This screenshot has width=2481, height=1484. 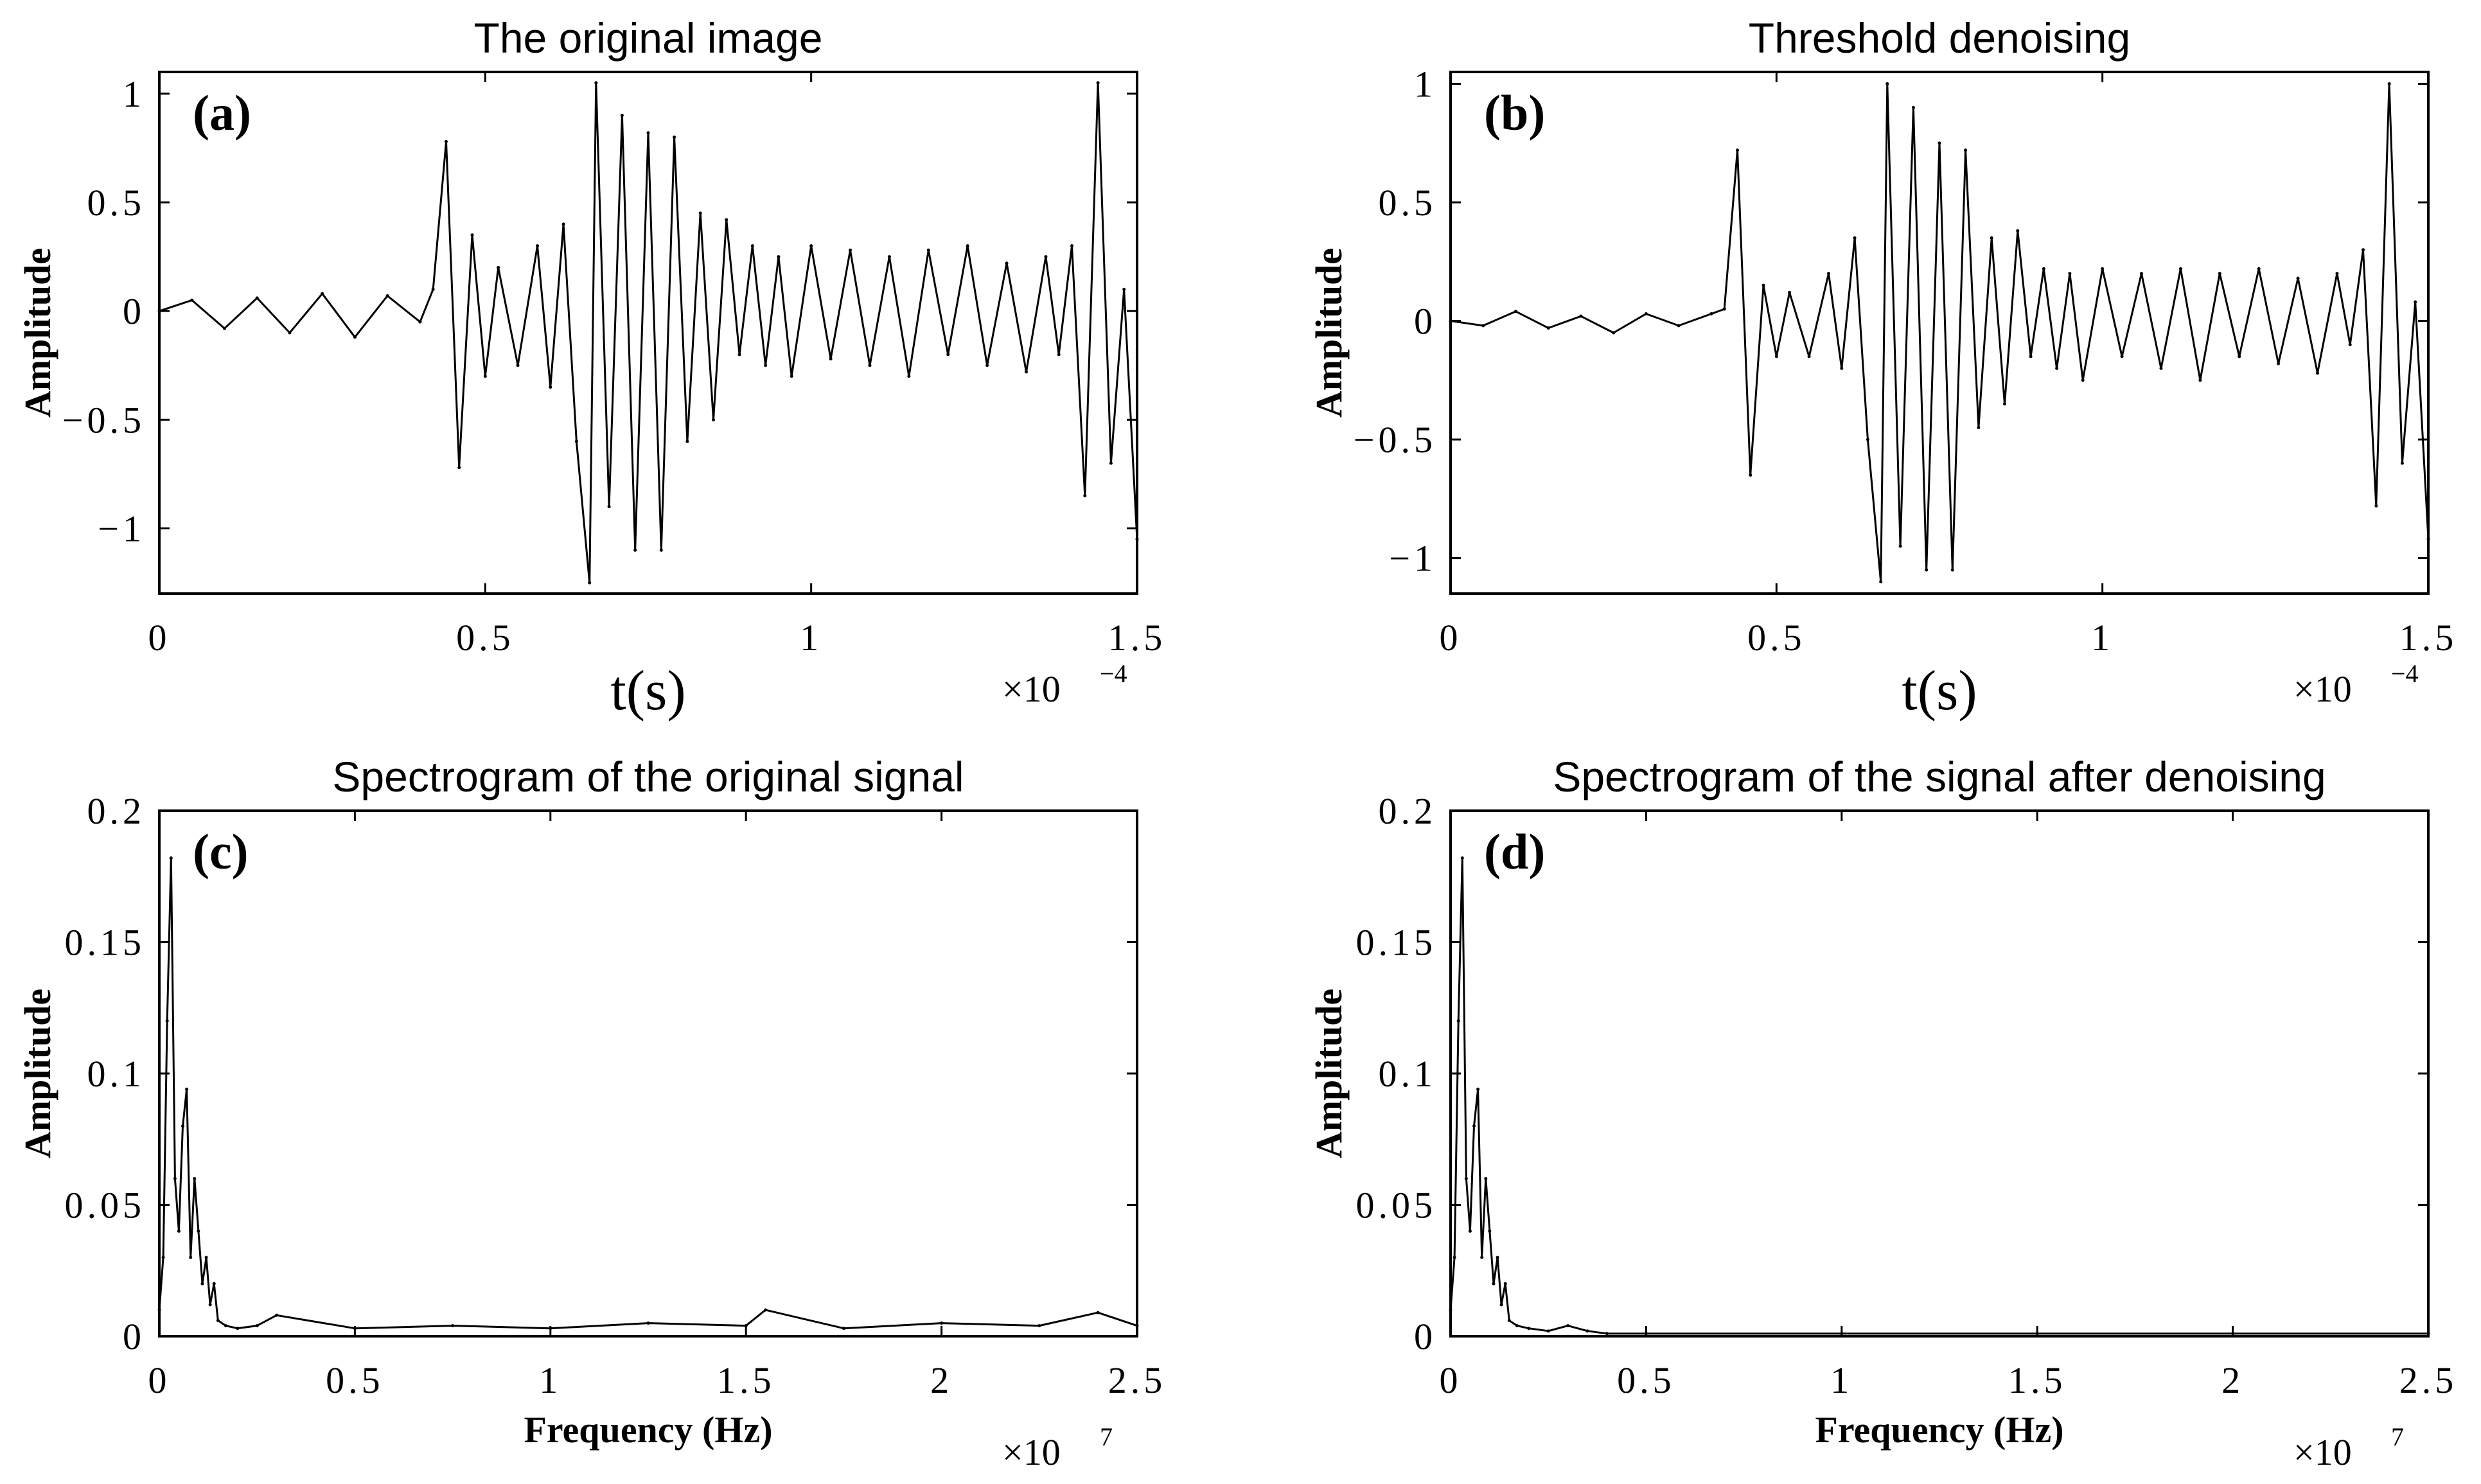 What do you see at coordinates (2232, 1380) in the screenshot?
I see `x-tick-label: 2` at bounding box center [2232, 1380].